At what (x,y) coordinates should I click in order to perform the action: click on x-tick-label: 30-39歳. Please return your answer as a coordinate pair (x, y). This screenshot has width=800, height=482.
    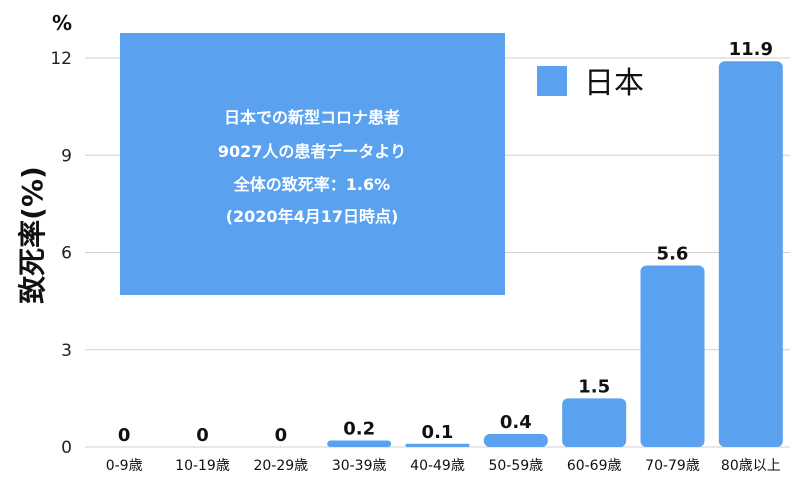
    Looking at the image, I should click on (359, 466).